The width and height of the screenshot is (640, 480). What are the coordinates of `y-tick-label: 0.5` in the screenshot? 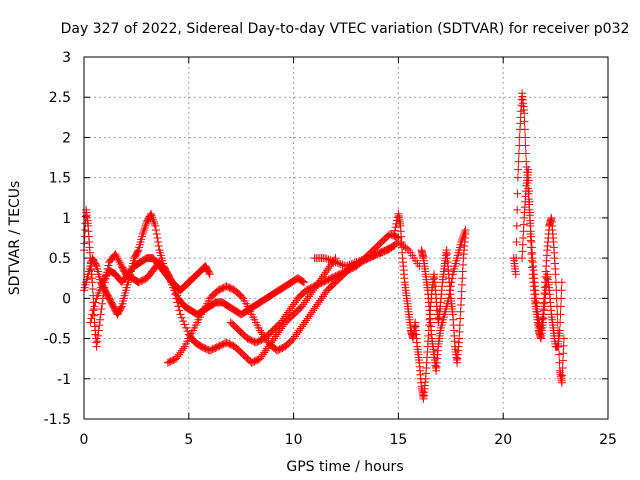 It's located at (60, 259).